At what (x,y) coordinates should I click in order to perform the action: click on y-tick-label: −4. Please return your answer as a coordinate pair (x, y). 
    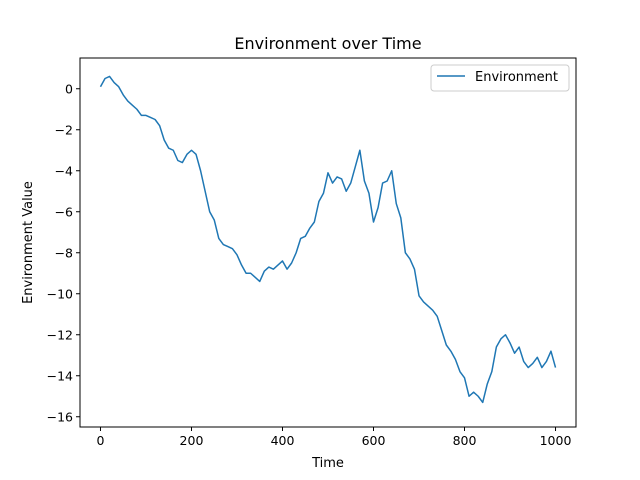
    Looking at the image, I should click on (64, 170).